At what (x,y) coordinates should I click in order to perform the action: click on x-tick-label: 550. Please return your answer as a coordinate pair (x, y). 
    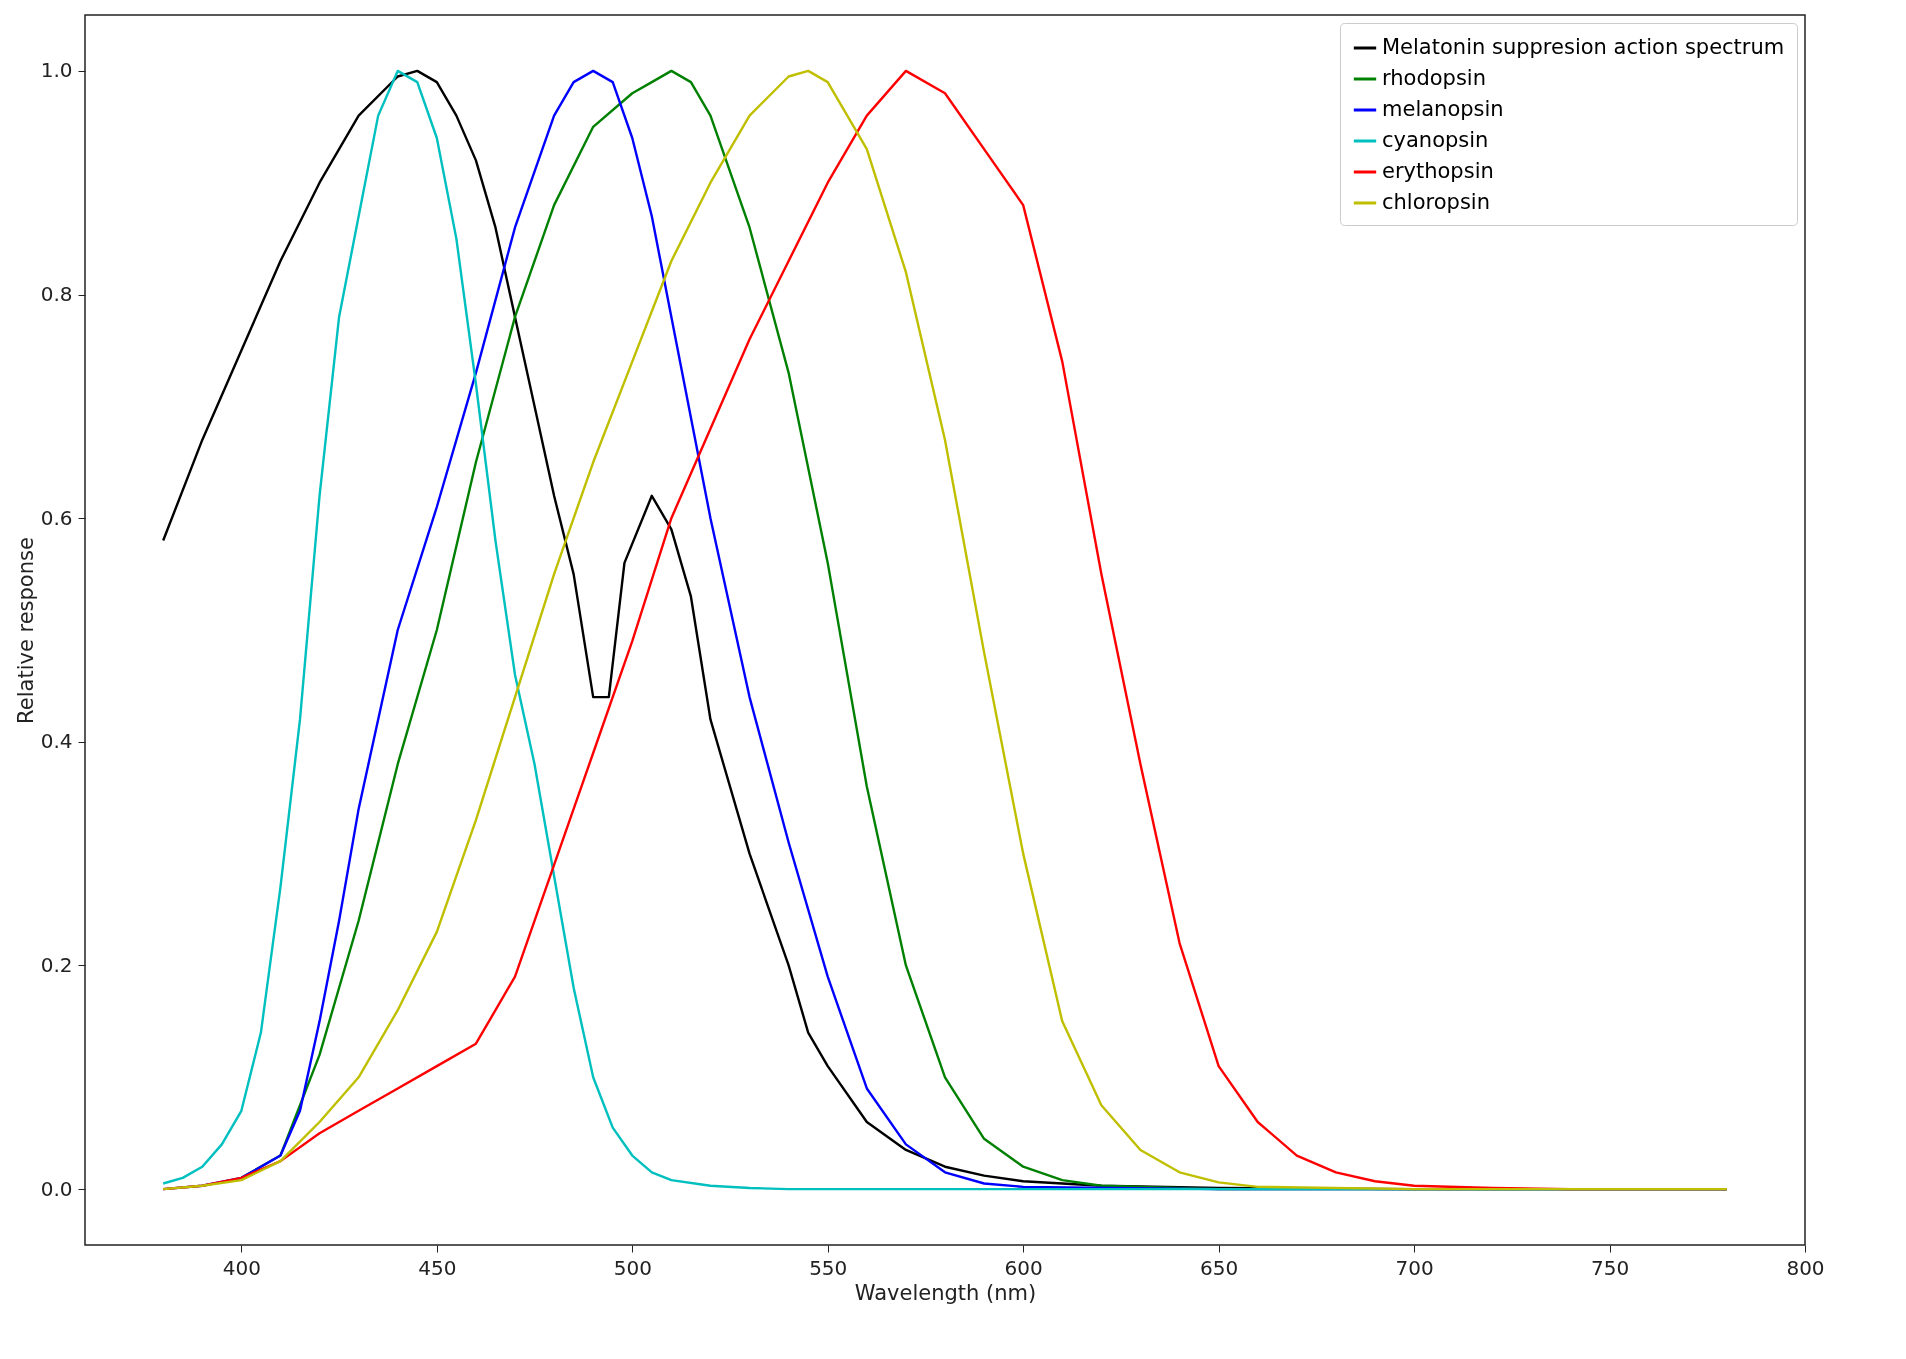
    Looking at the image, I should click on (828, 1267).